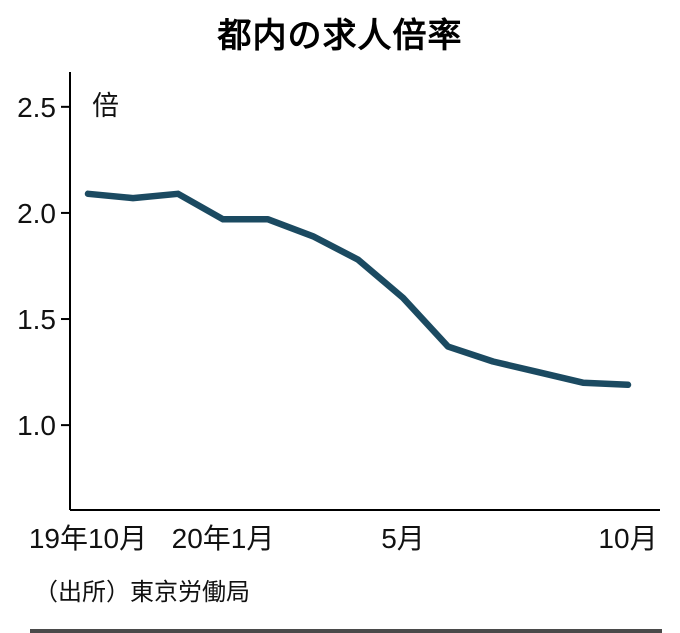  What do you see at coordinates (403, 538) in the screenshot?
I see `x-tick-label: 5月` at bounding box center [403, 538].